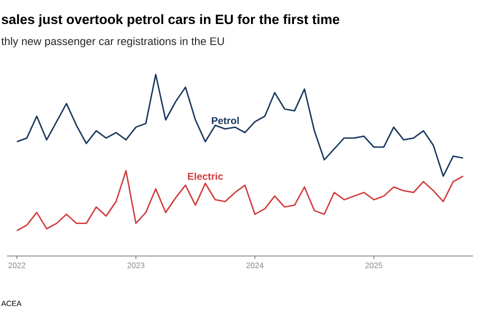 This screenshot has height=320, width=480. Describe the element at coordinates (225, 120) in the screenshot. I see `series-label: Petrol` at that location.